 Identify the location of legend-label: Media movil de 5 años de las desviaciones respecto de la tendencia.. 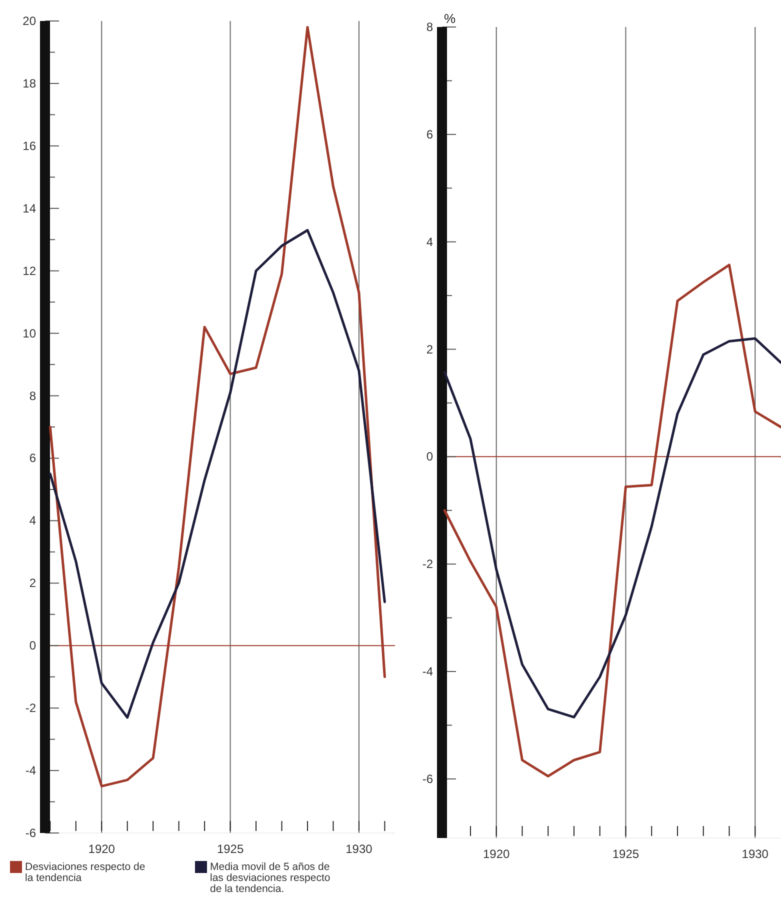
(270, 878).